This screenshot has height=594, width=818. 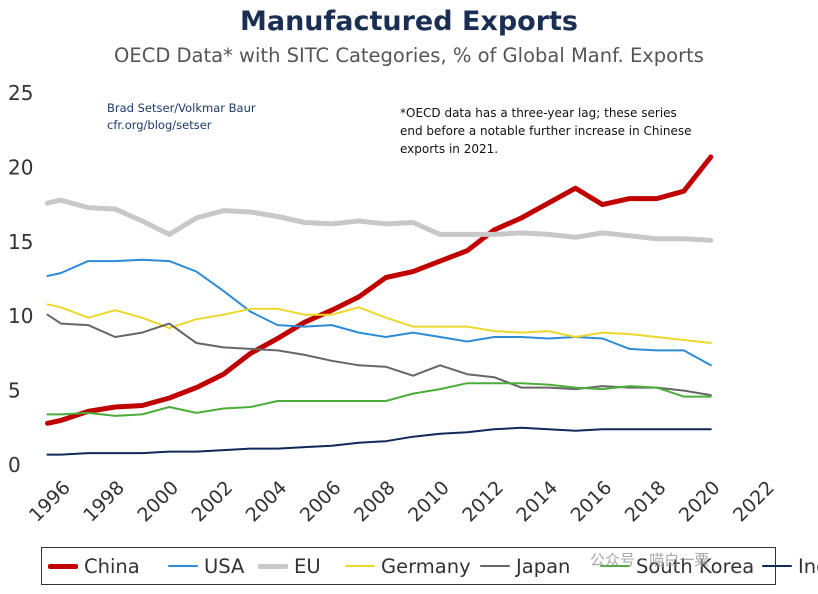 What do you see at coordinates (267, 502) in the screenshot?
I see `x-tick-label: 2004` at bounding box center [267, 502].